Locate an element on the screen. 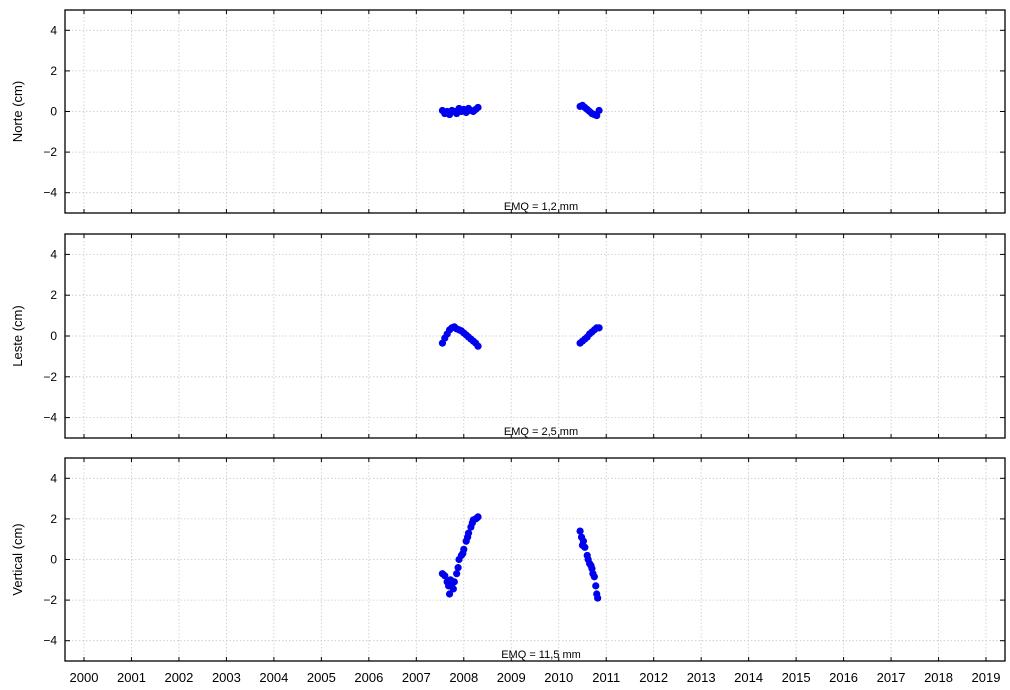 Image resolution: width=1010 pixels, height=690 pixels. x-tick-label: 2016 is located at coordinates (843, 677).